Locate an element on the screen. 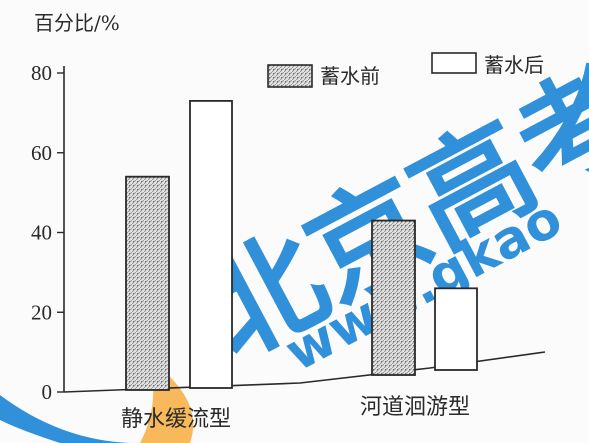 Image resolution: width=589 pixels, height=443 pixels. y-tick-label: 60 is located at coordinates (41, 153).